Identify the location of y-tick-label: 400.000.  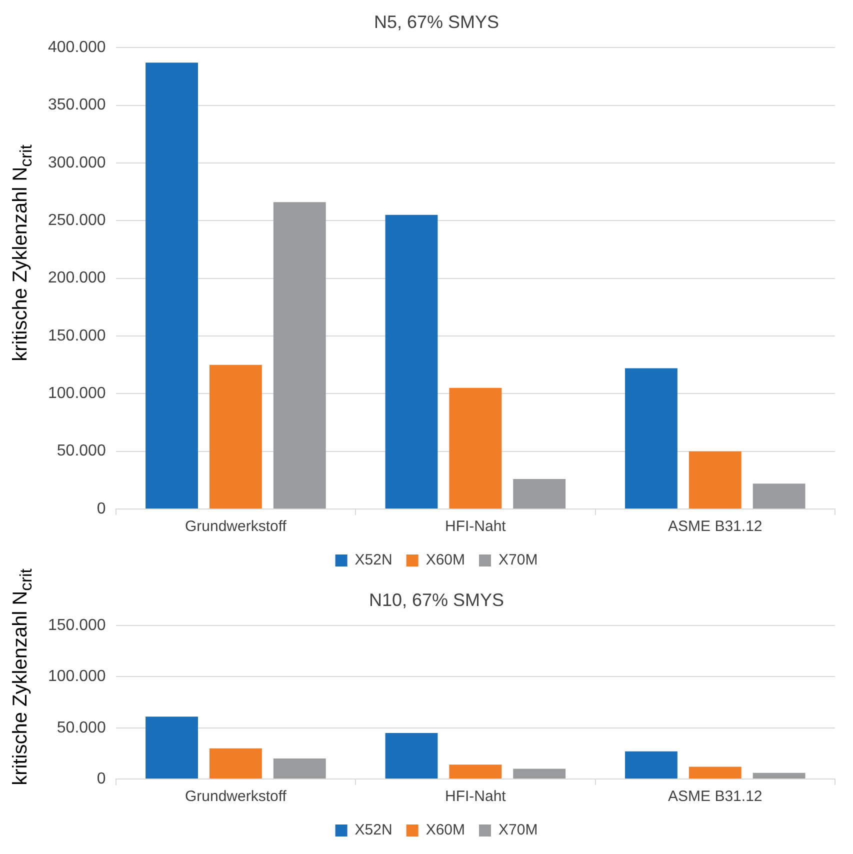
(77, 47).